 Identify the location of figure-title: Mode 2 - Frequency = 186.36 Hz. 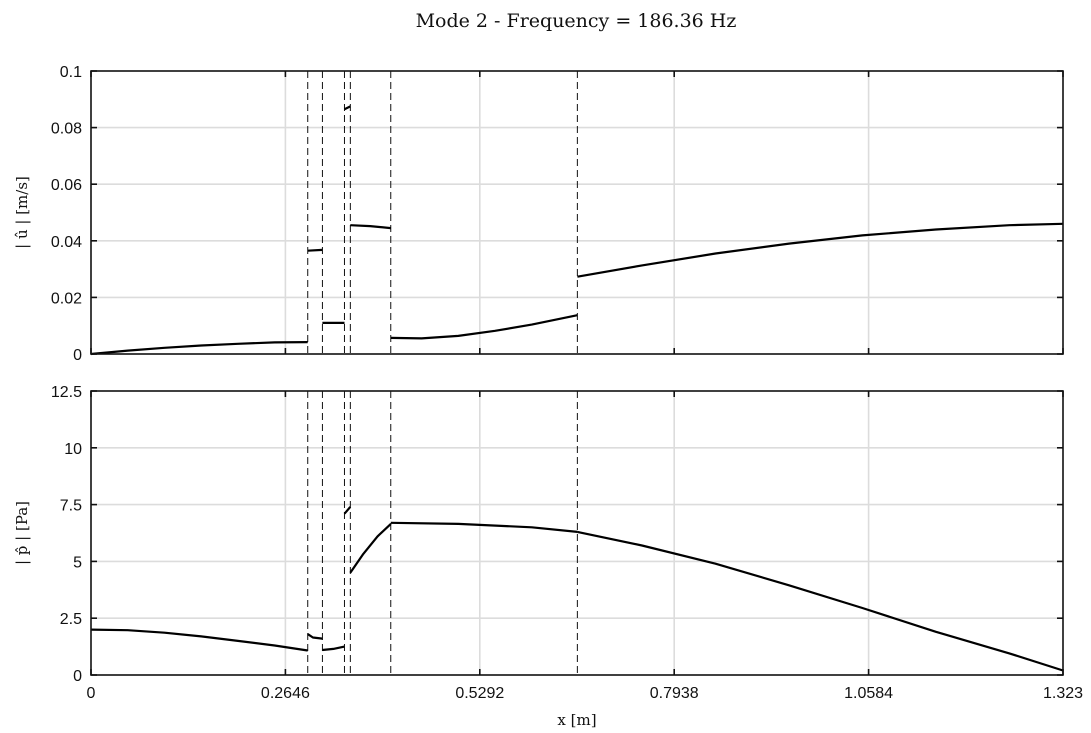
(576, 21).